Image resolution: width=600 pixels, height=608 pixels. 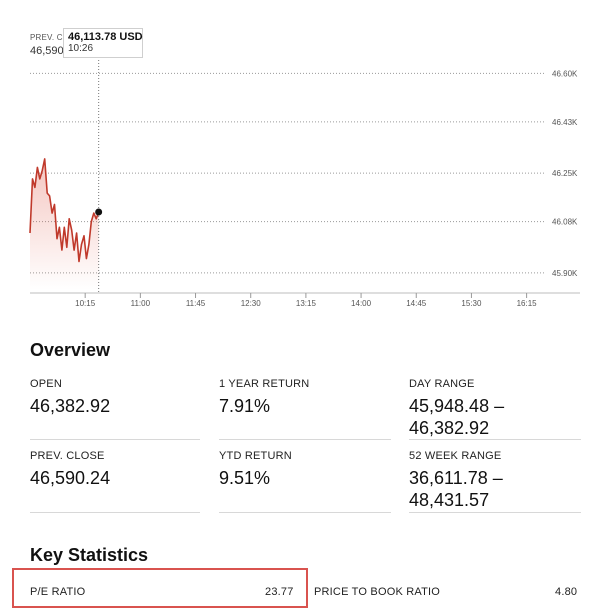 I want to click on x-tick-label: 11:45, so click(x=196, y=303).